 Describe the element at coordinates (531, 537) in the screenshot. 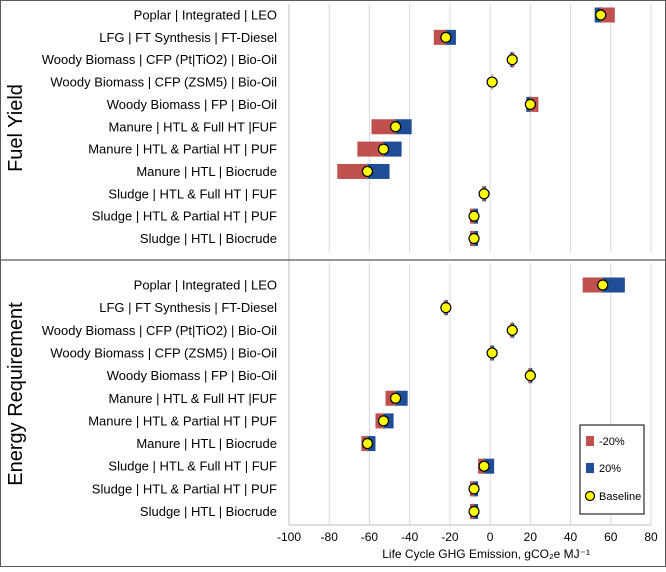

I see `x-tick-label: 20` at that location.